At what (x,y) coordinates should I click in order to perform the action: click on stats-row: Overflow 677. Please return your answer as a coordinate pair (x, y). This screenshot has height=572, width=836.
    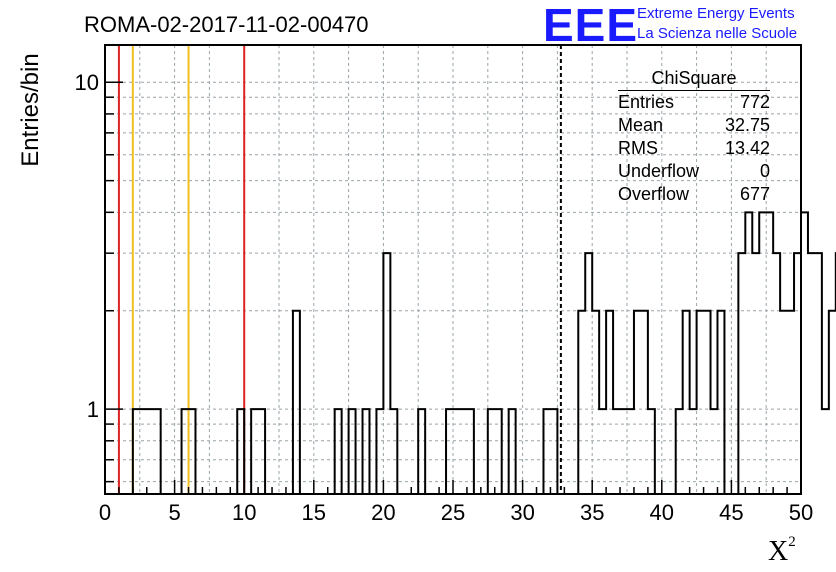
    Looking at the image, I should click on (690, 194).